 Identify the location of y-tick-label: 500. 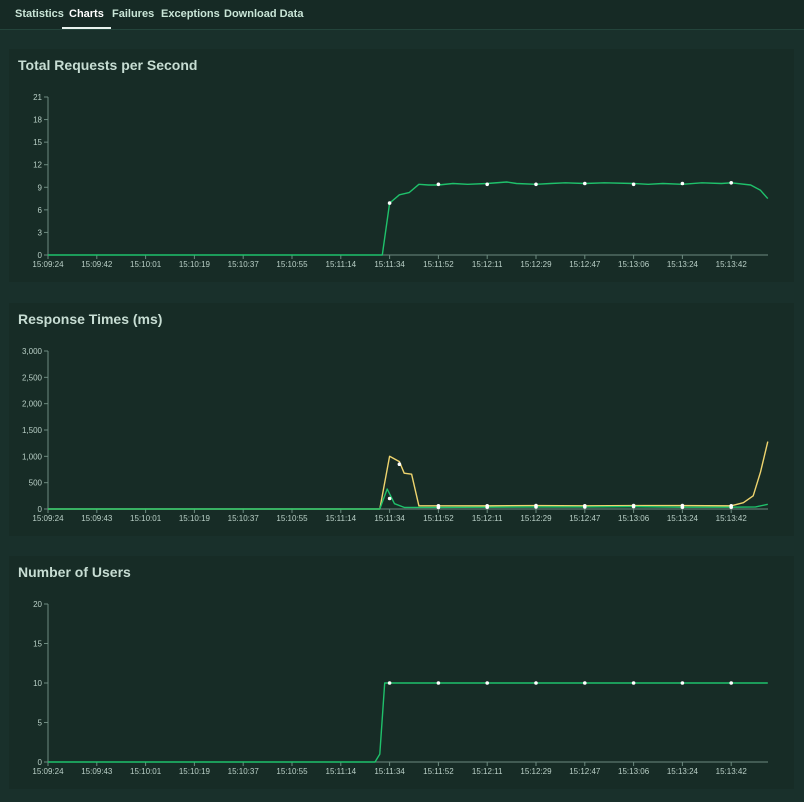
(36, 483).